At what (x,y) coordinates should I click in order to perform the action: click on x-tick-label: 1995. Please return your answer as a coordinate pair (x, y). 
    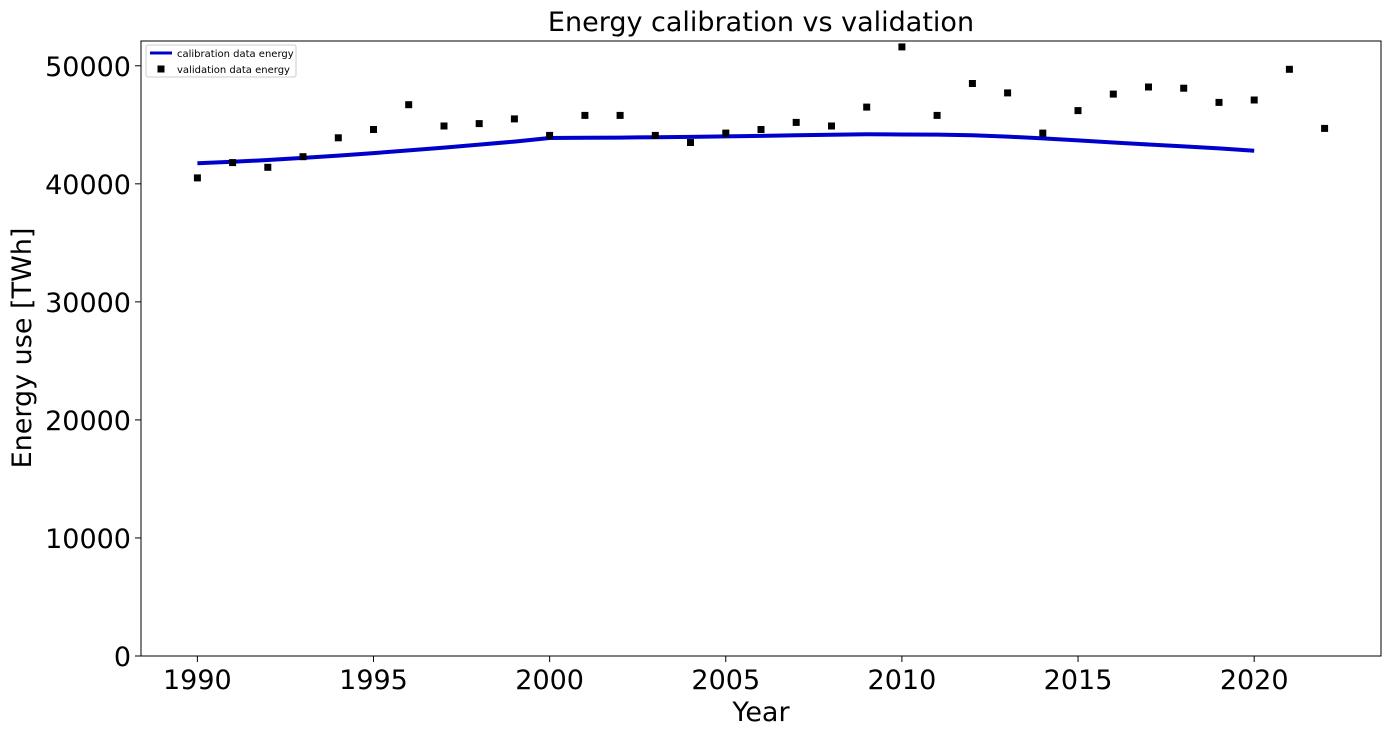
    Looking at the image, I should click on (373, 680).